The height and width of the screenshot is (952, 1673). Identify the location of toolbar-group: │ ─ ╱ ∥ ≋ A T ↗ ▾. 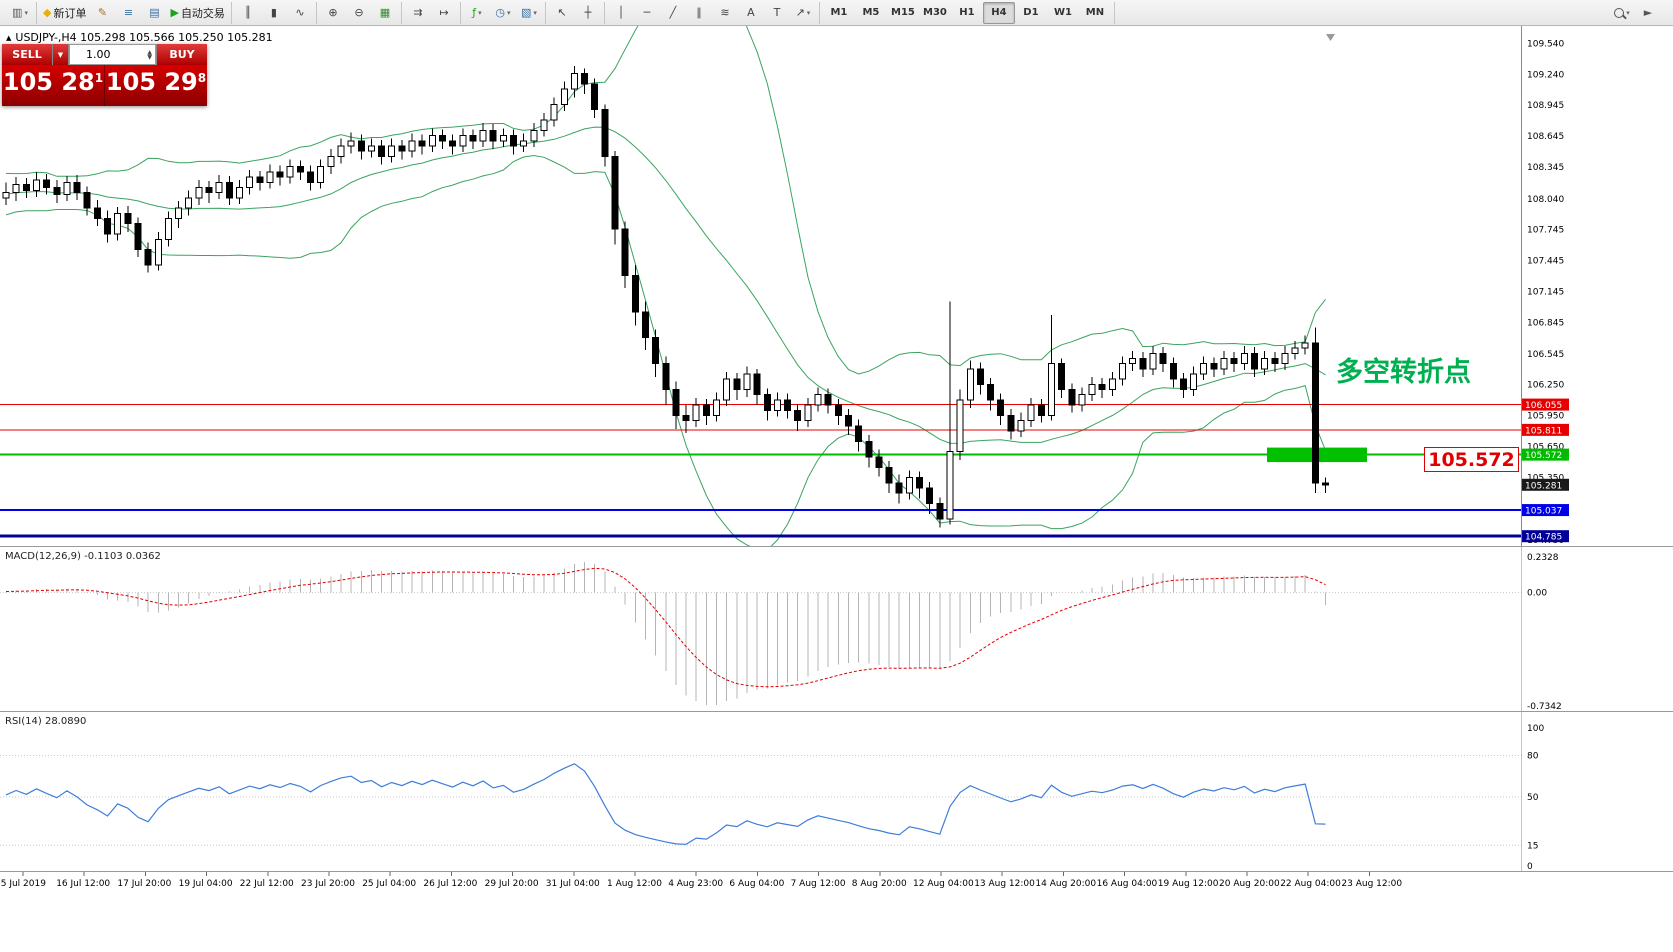
(712, 12).